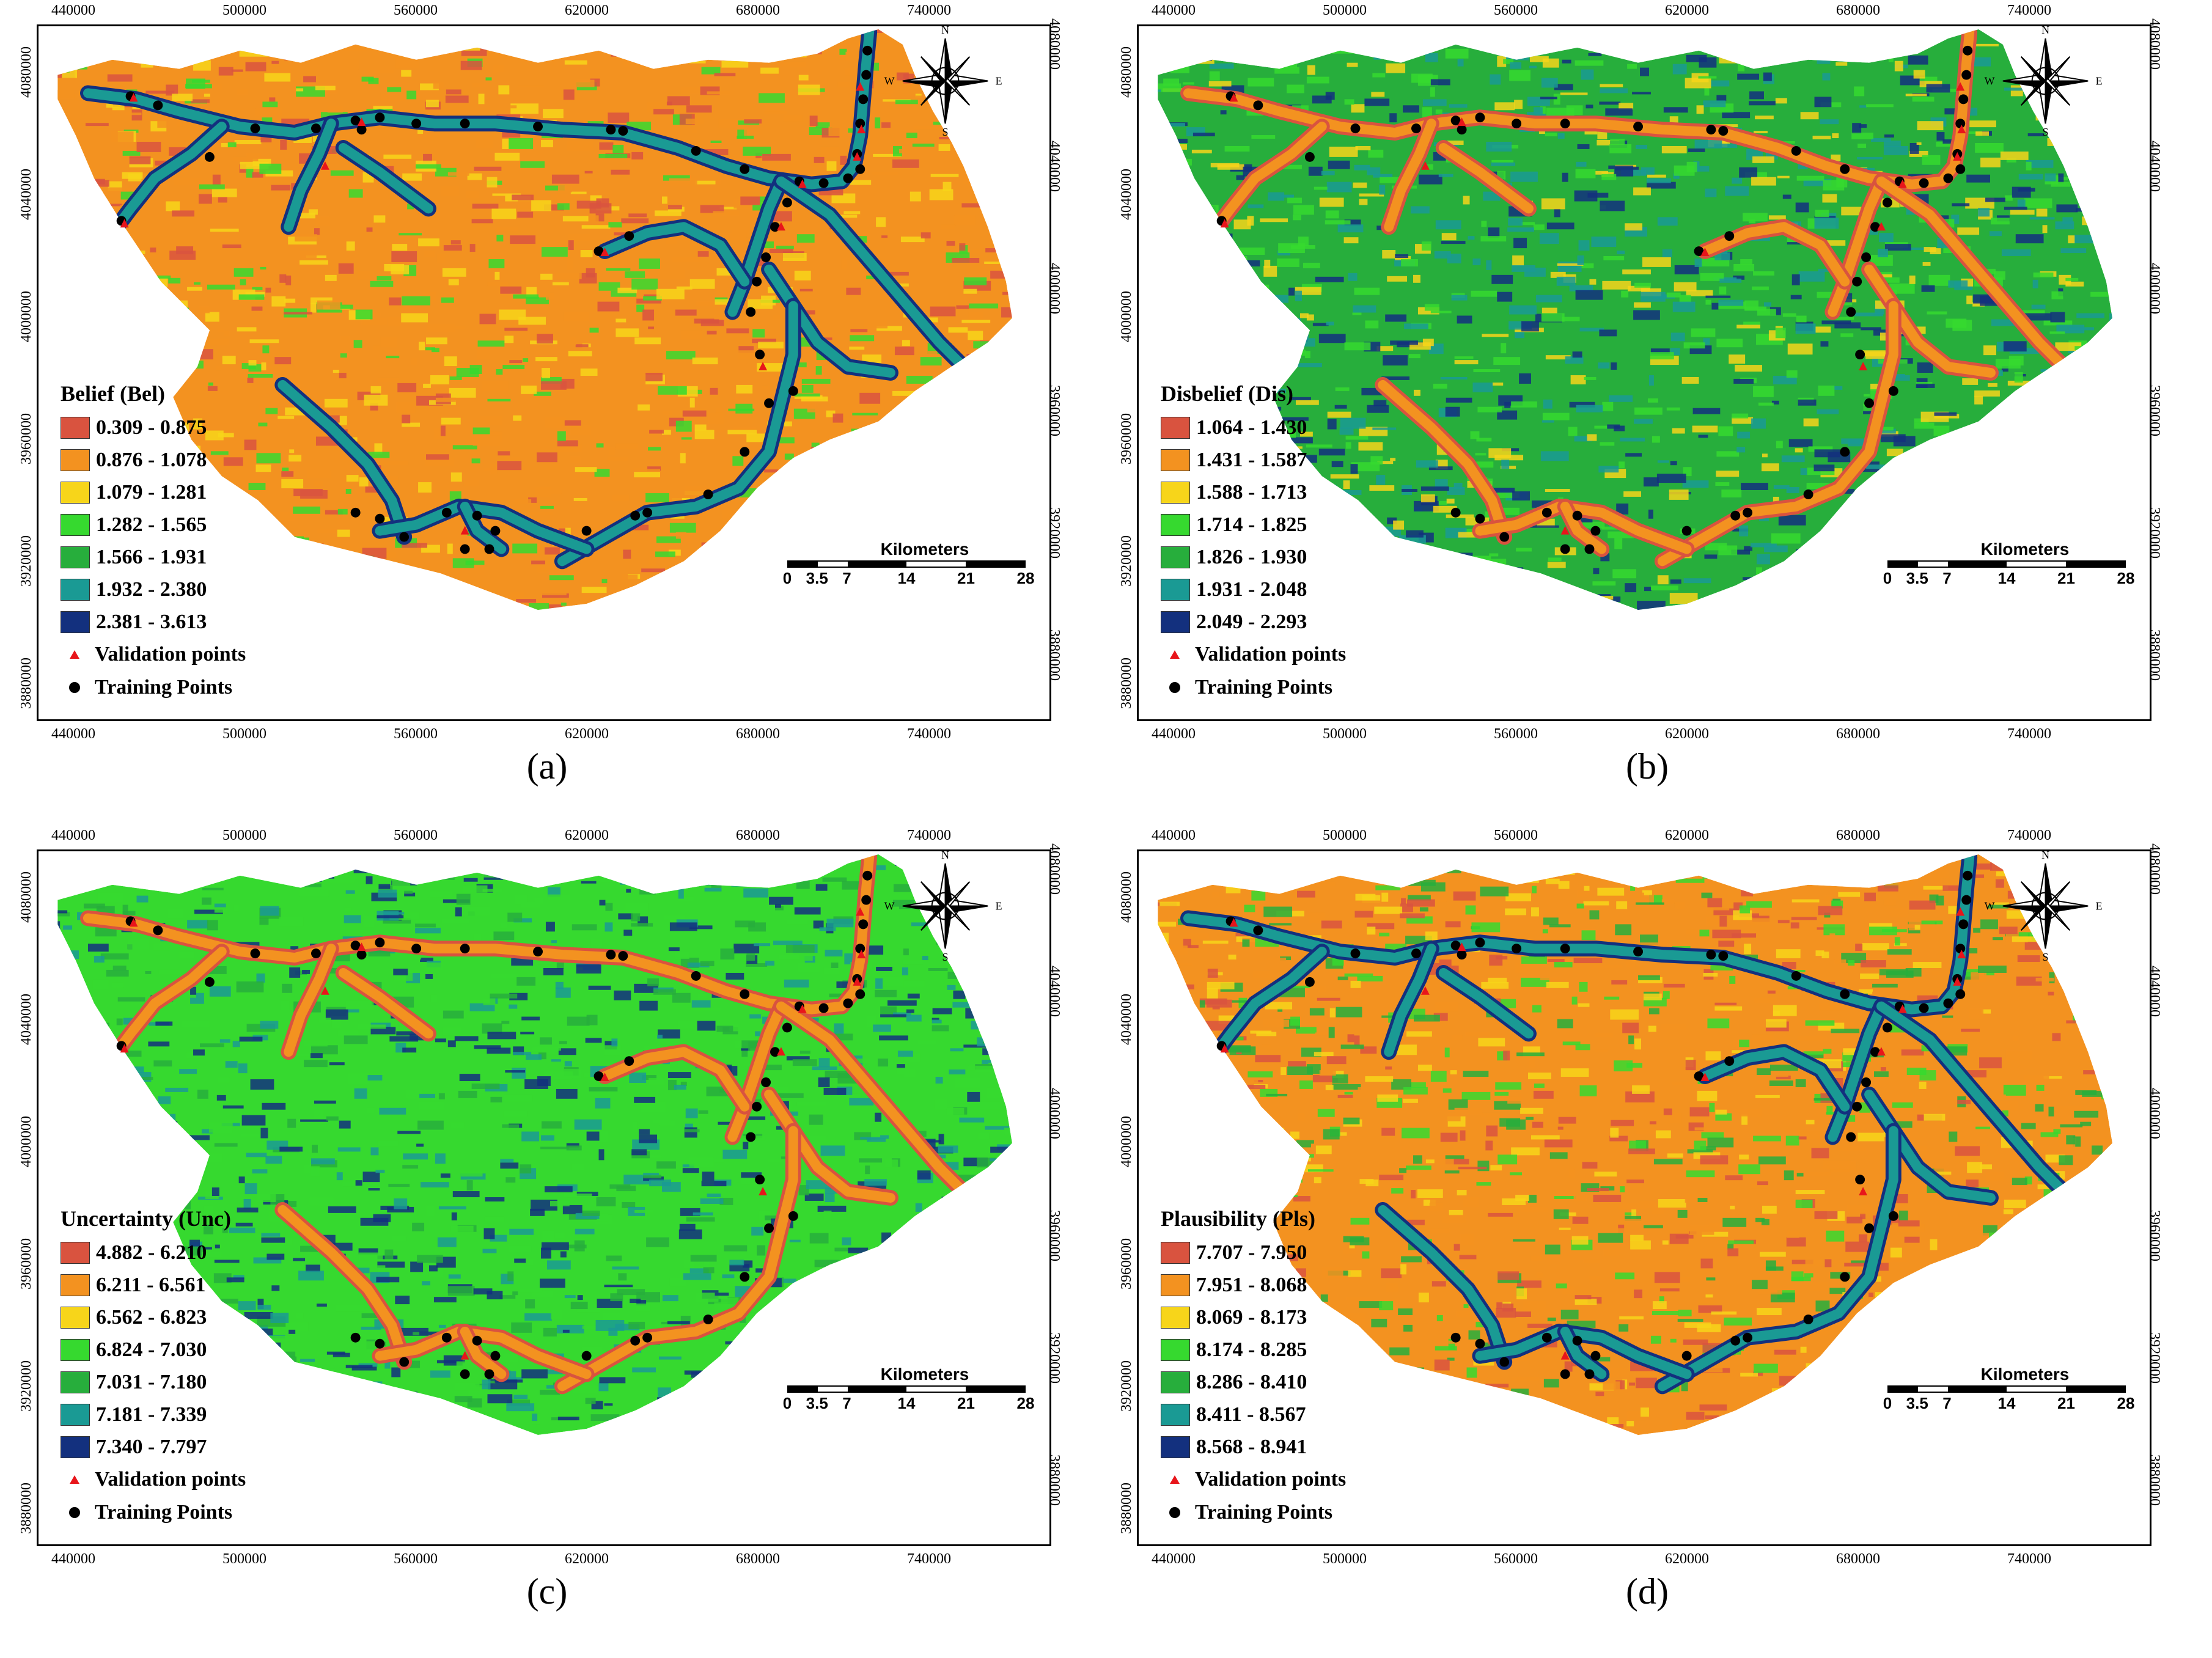 The width and height of the screenshot is (2212, 1658). Describe the element at coordinates (677, 1259) in the screenshot. I see `road-buffer` at that location.